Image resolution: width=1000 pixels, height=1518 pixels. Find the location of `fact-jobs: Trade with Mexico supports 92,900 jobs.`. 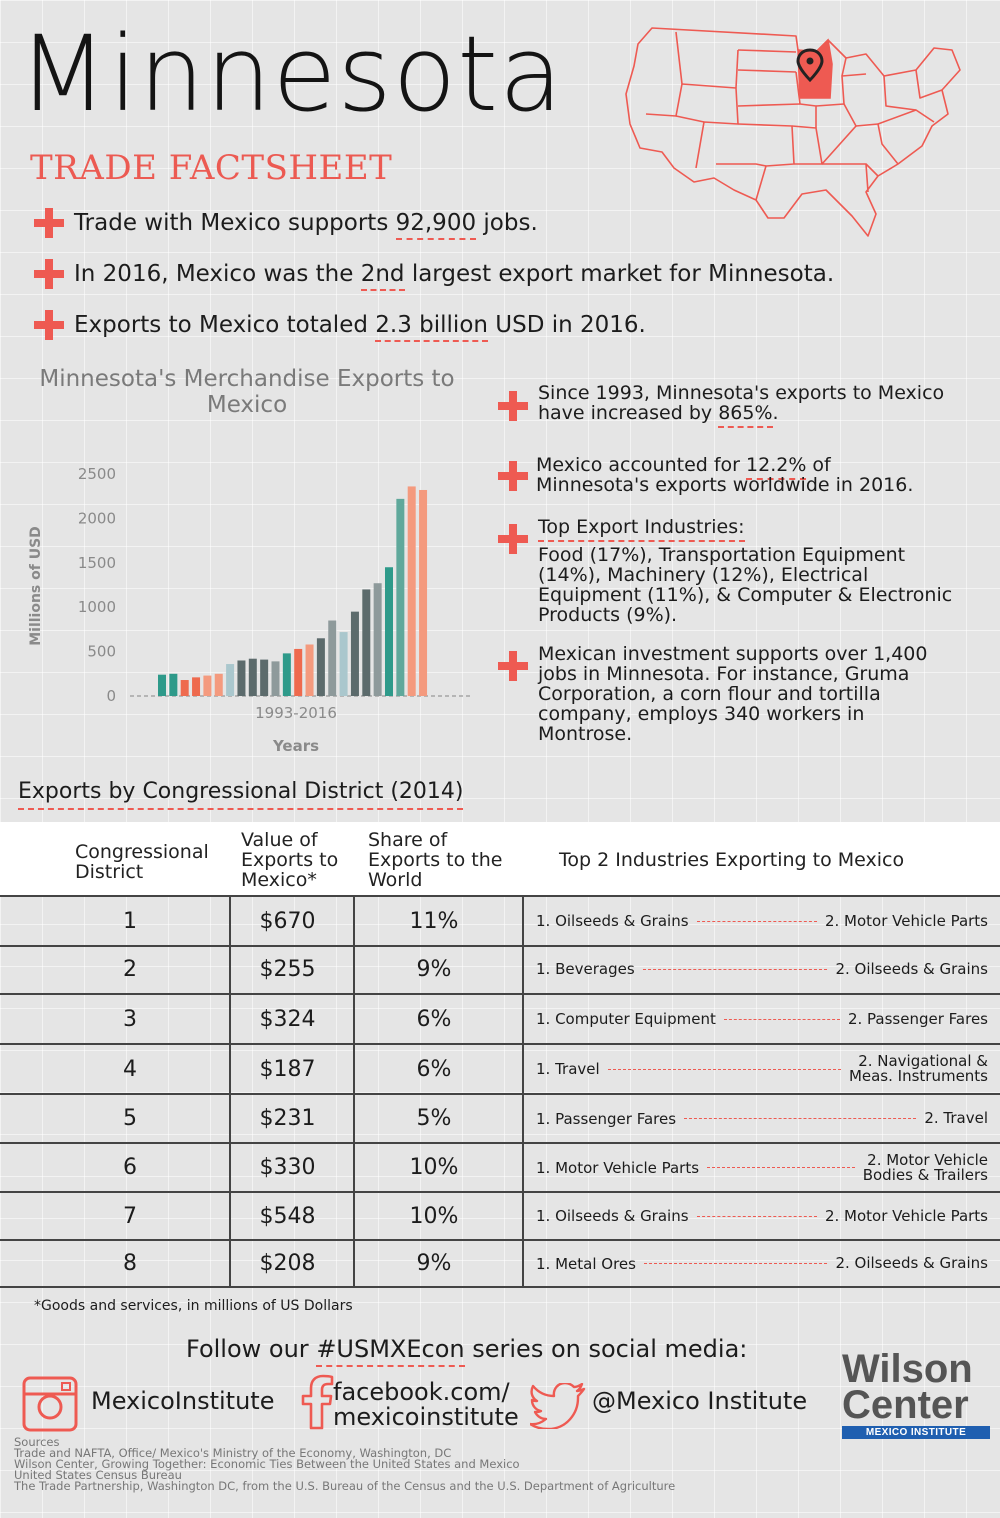

fact-jobs: Trade with Mexico supports 92,900 jobs. is located at coordinates (286, 224).